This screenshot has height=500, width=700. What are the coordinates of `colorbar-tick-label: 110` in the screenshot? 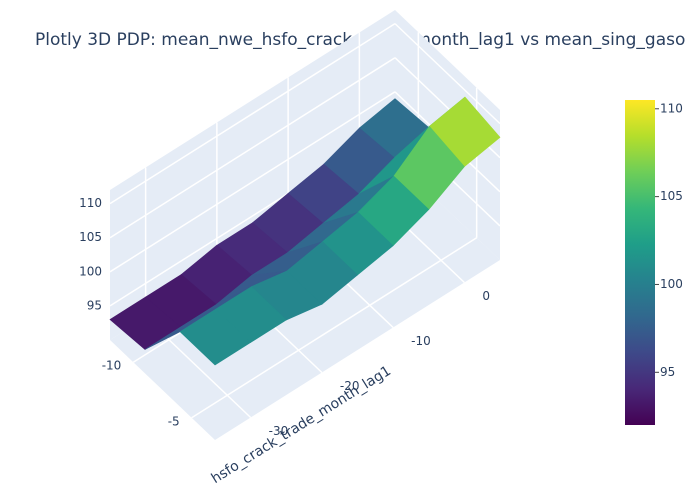 It's located at (671, 108).